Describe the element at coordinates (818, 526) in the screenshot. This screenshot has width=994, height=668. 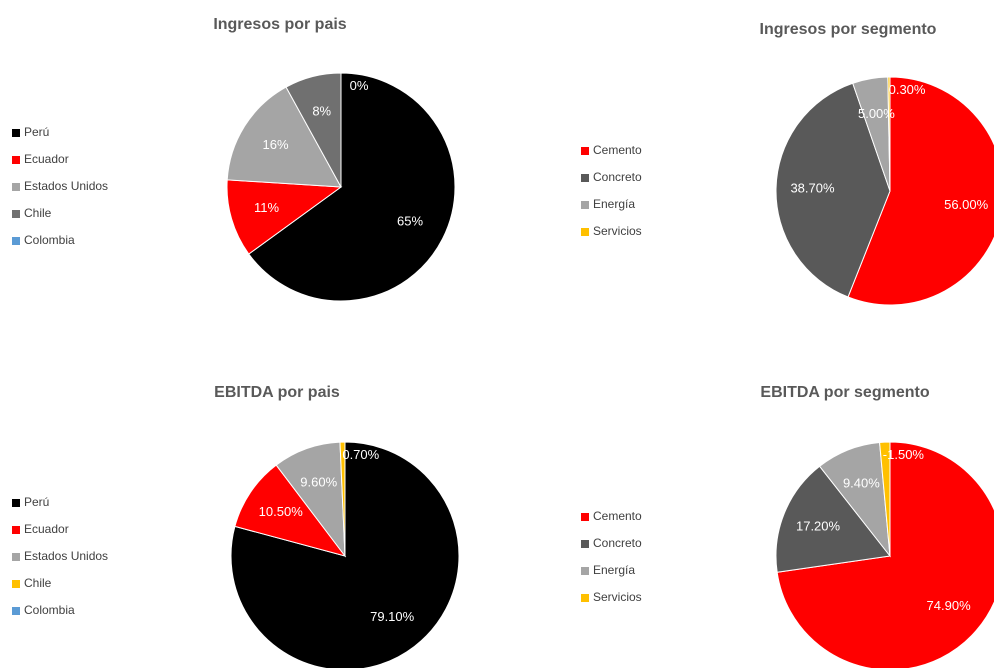
I see `data-label: 17.20%` at that location.